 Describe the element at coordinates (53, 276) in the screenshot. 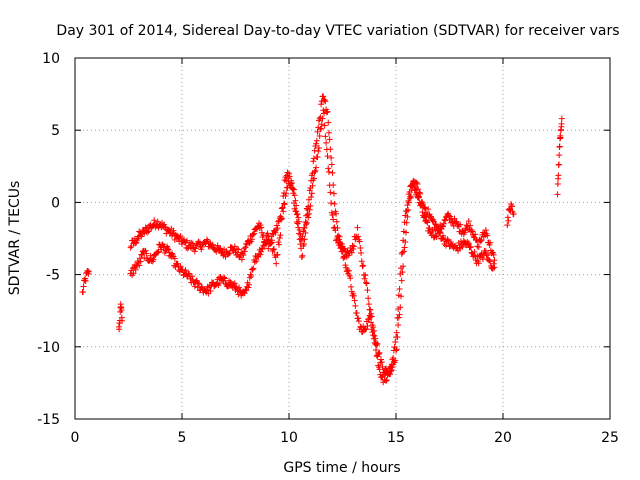

I see `y-tick-label: -5` at that location.